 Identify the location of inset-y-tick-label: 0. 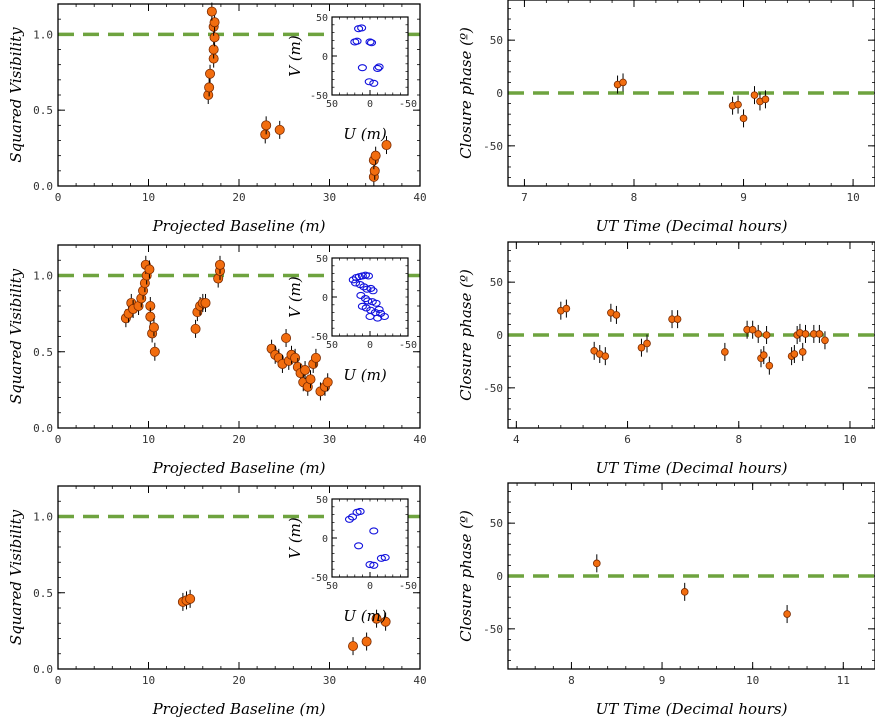
(325, 298).